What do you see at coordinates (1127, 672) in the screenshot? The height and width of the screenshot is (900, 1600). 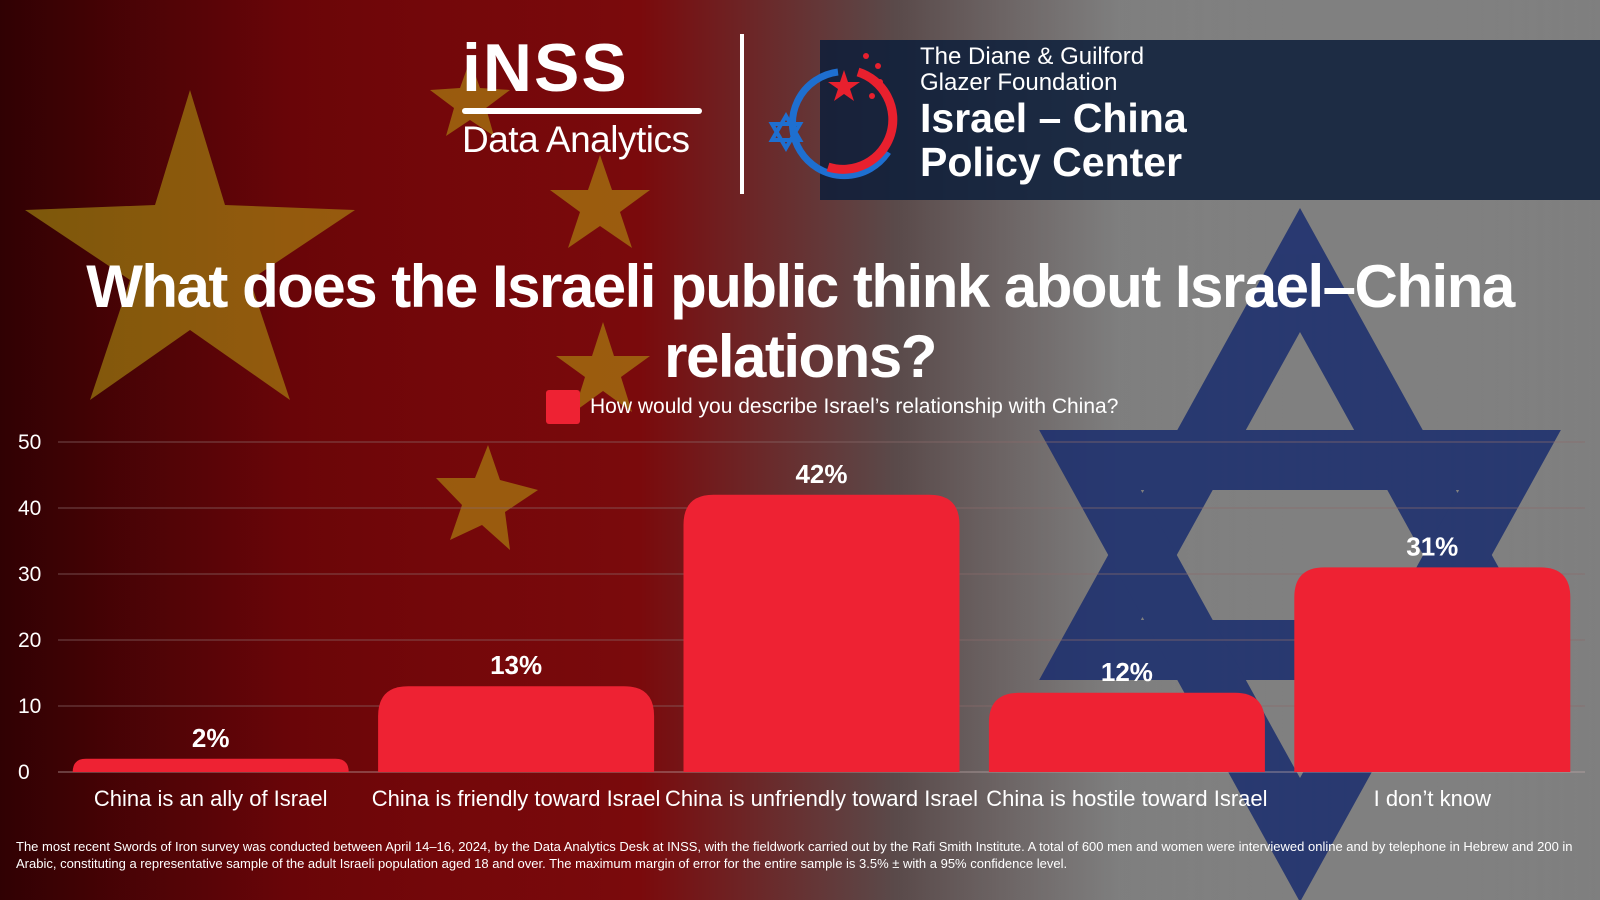 I see `data-label: 12%` at bounding box center [1127, 672].